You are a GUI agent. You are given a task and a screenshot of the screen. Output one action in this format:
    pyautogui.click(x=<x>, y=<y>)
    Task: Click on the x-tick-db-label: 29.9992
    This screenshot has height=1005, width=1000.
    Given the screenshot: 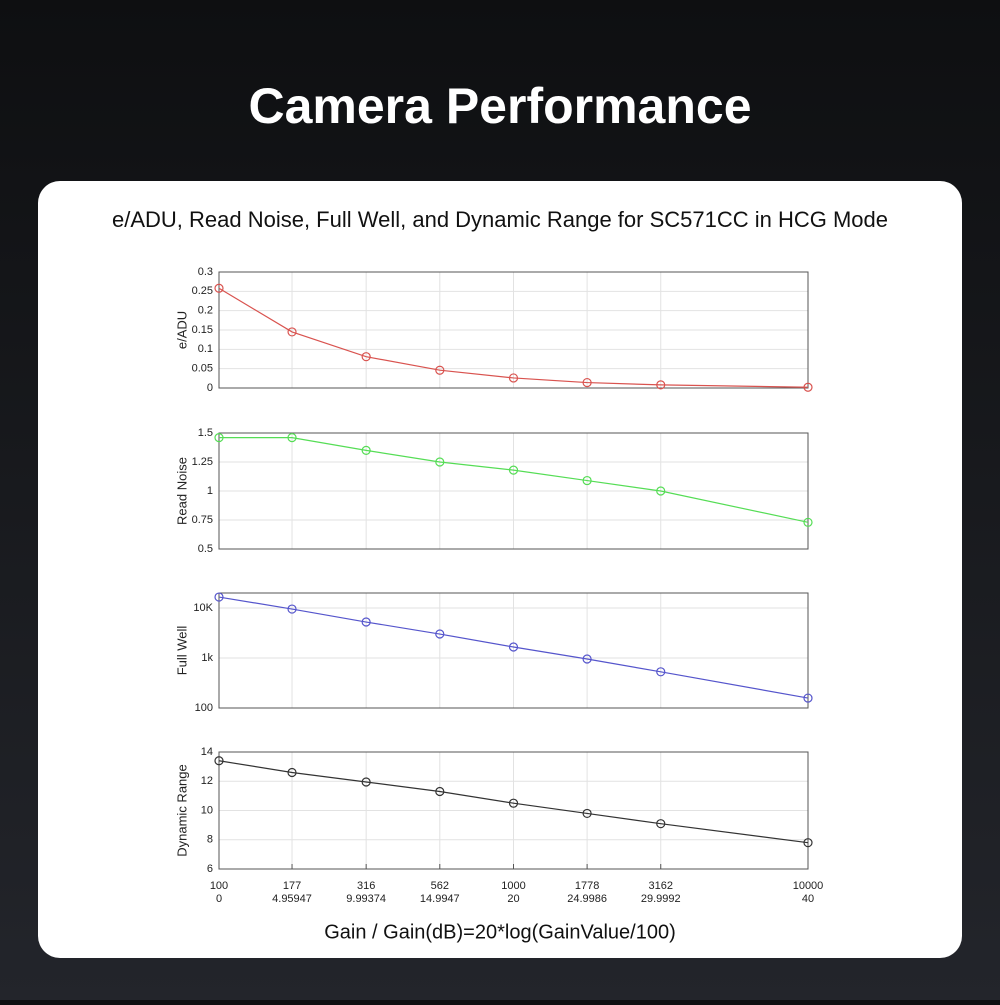 What is the action you would take?
    pyautogui.click(x=661, y=899)
    